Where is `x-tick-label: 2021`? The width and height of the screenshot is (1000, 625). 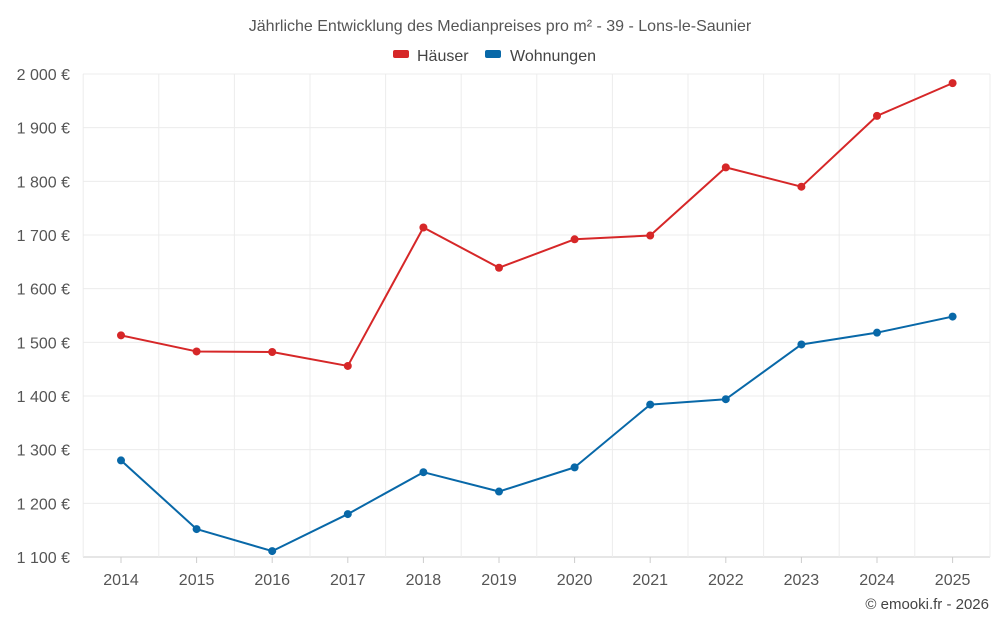
x-tick-label: 2021 is located at coordinates (650, 580).